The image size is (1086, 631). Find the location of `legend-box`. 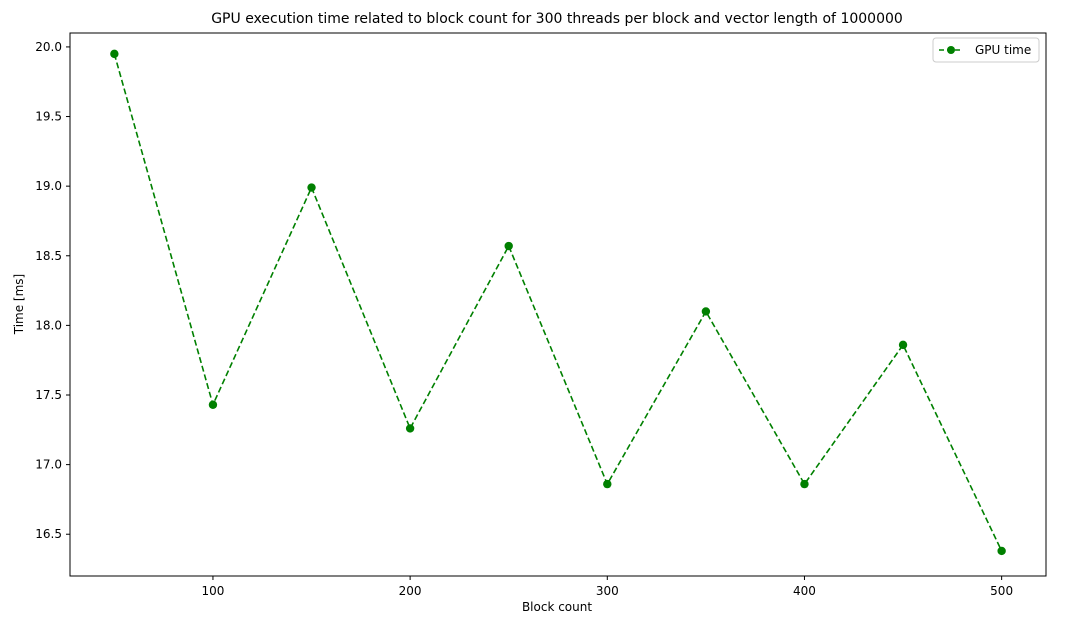

legend-box is located at coordinates (986, 50).